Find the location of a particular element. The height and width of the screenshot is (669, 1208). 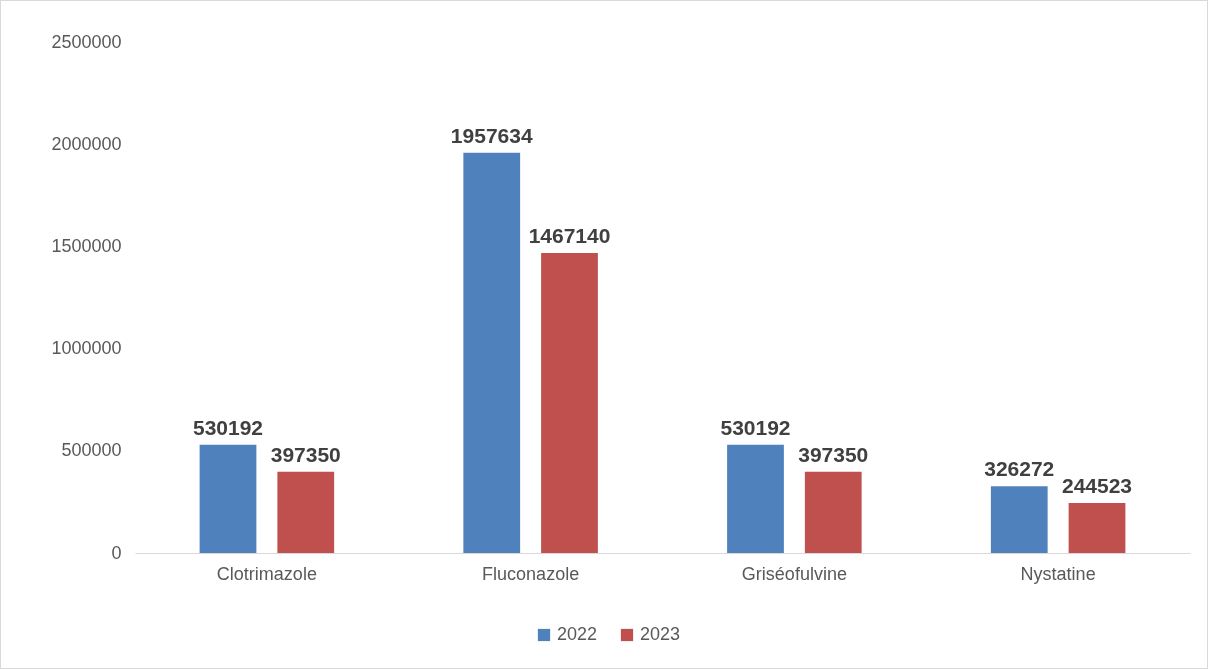

data-label: 326272 is located at coordinates (1019, 469).